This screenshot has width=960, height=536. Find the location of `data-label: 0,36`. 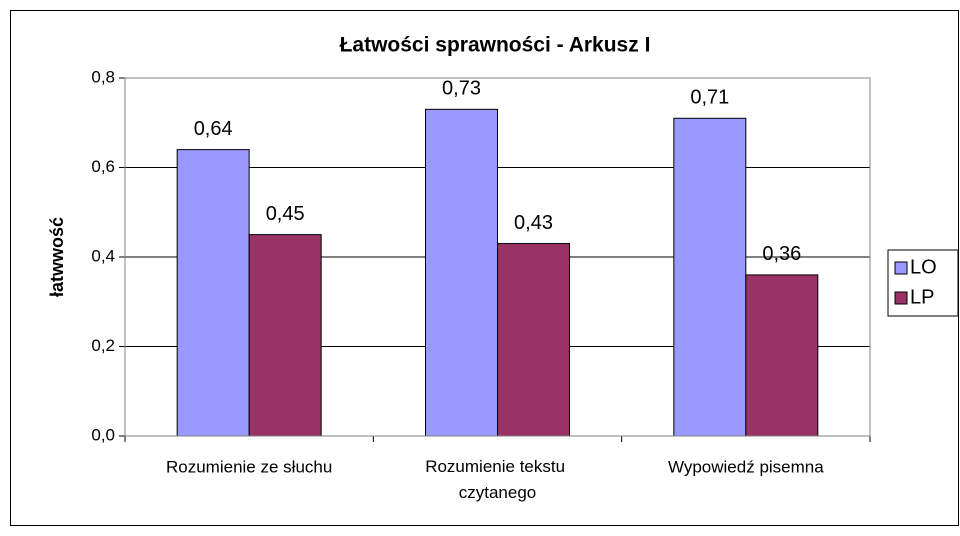

data-label: 0,36 is located at coordinates (781, 254).